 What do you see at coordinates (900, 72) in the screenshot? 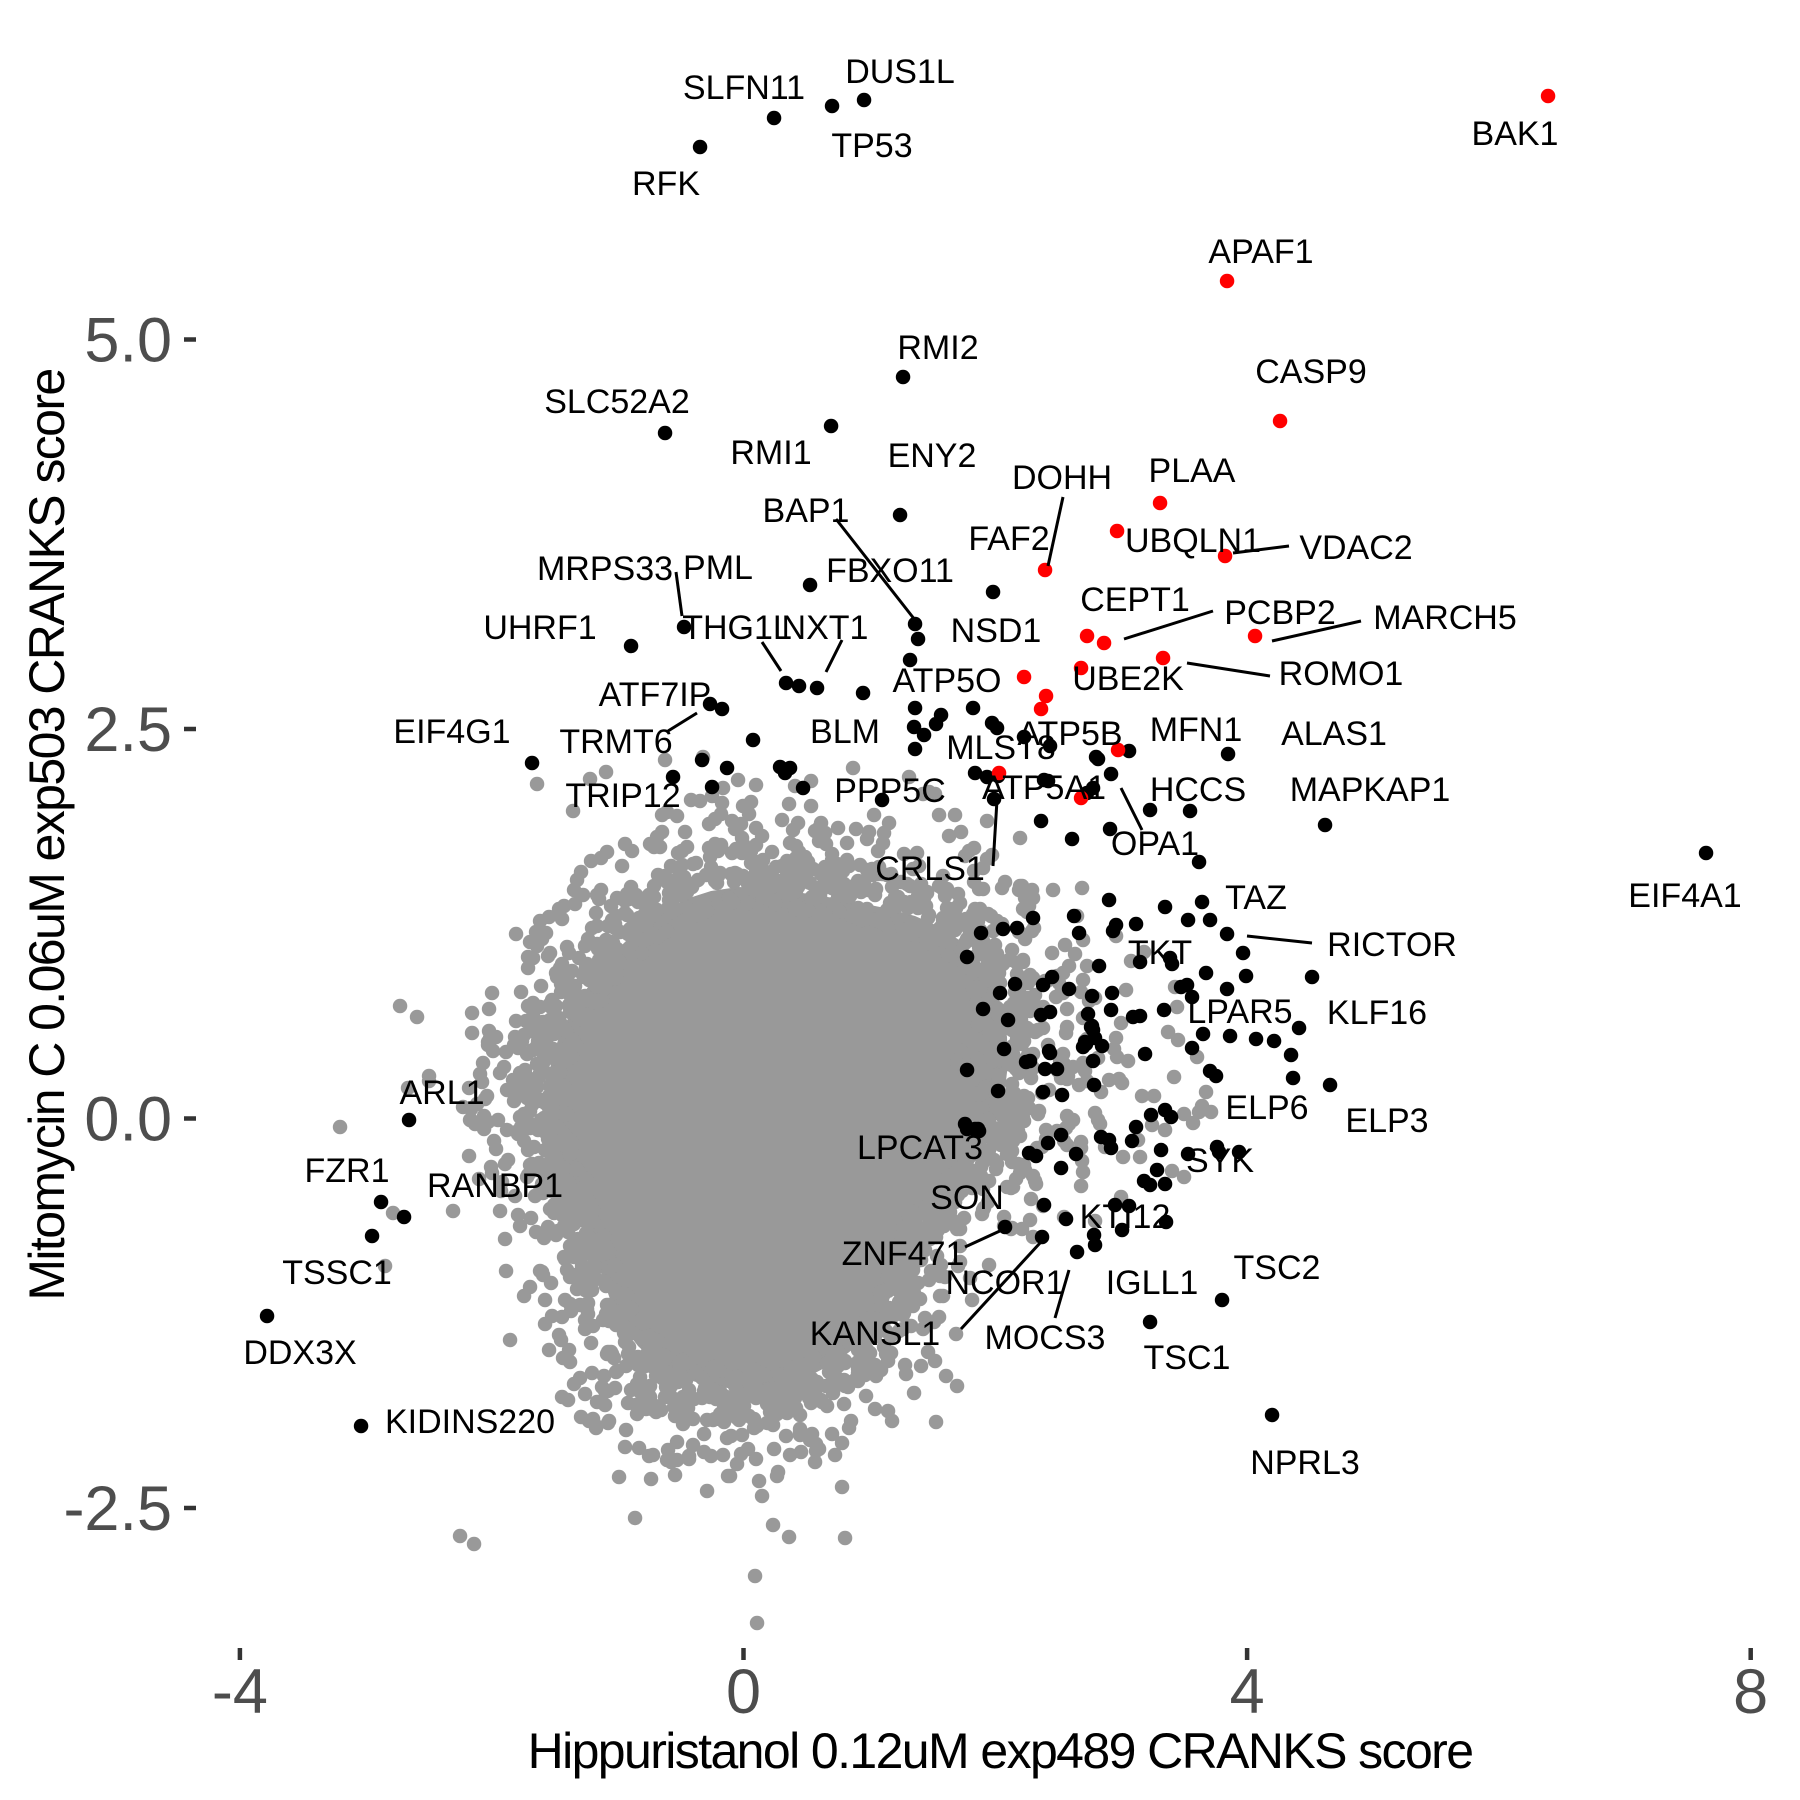
I see `svg-text: DUS1L` at bounding box center [900, 72].